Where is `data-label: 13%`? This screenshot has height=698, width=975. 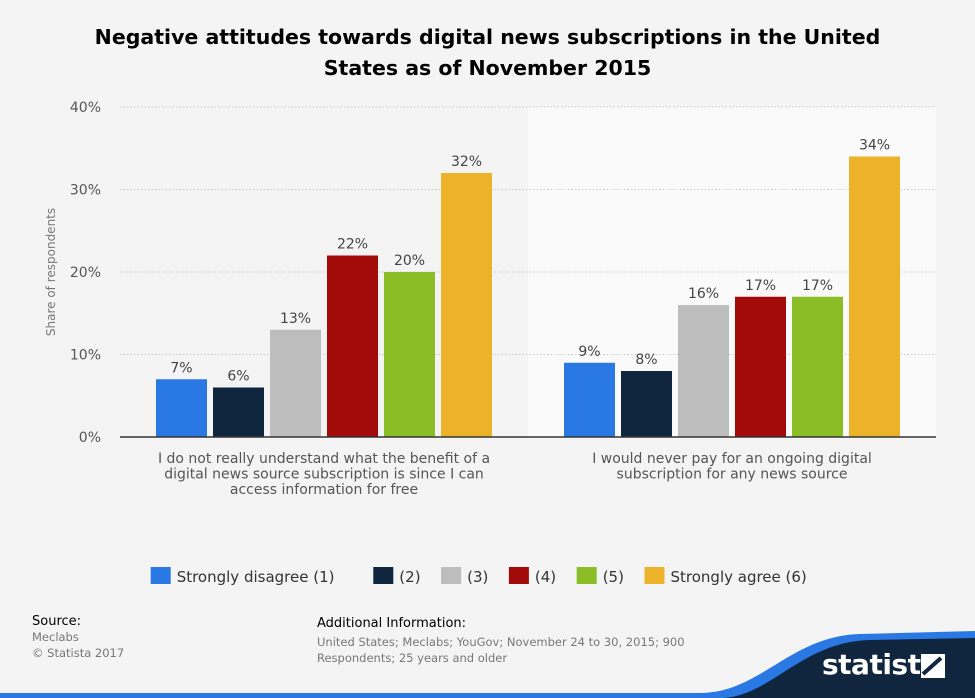
data-label: 13% is located at coordinates (295, 319).